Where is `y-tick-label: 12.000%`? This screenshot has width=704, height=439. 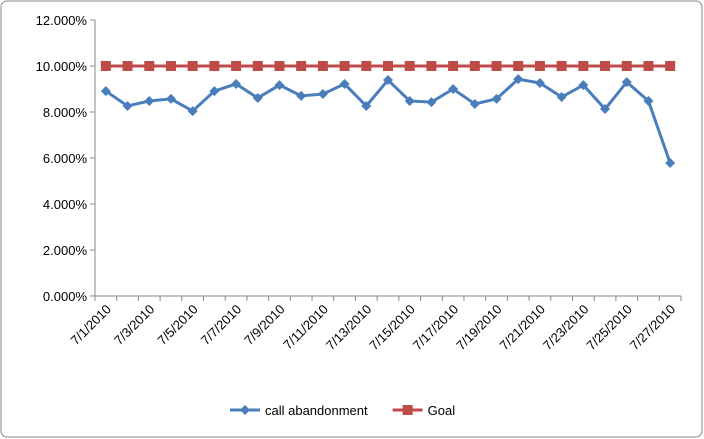
y-tick-label: 12.000% is located at coordinates (62, 20).